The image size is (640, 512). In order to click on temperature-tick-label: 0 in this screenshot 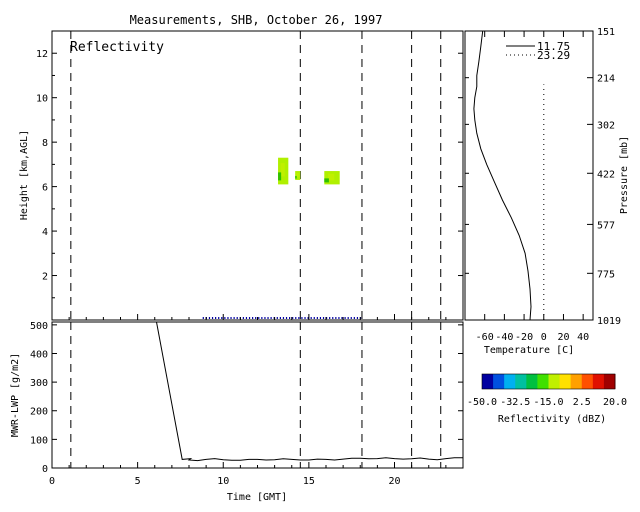, I will do `click(544, 337)`.